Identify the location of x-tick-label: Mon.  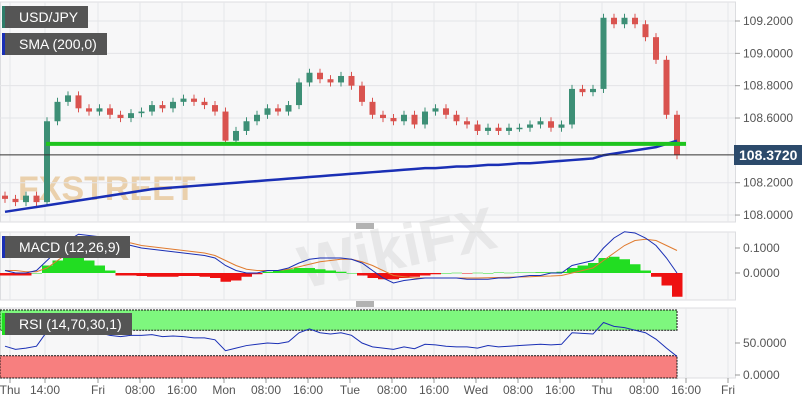
(223, 390).